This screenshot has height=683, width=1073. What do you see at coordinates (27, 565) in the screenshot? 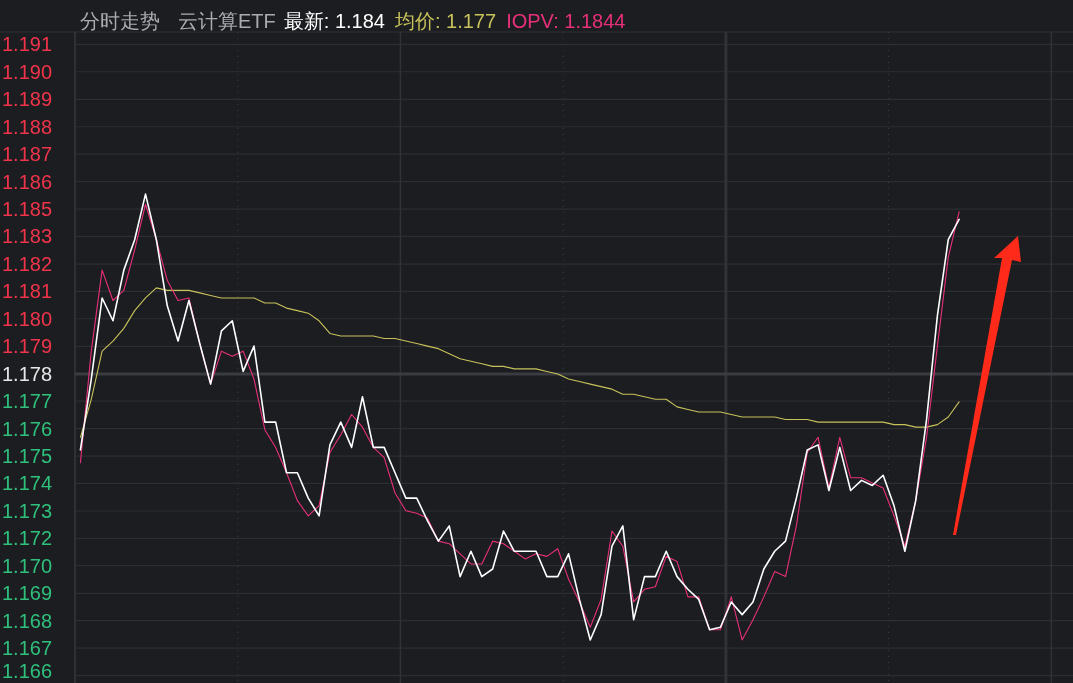
I see `y-tick-label: 1.170` at bounding box center [27, 565].